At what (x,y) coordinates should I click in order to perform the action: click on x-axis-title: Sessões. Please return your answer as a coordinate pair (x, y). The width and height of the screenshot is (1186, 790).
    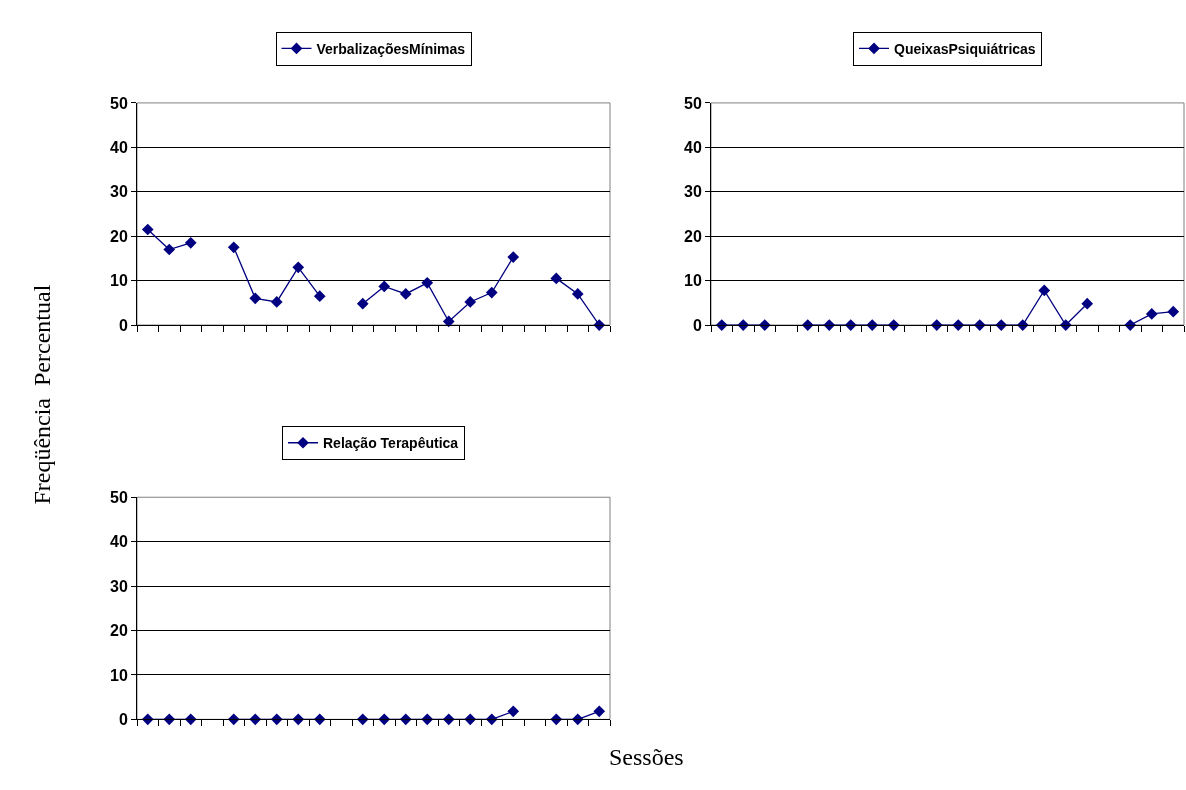
    Looking at the image, I should click on (646, 757).